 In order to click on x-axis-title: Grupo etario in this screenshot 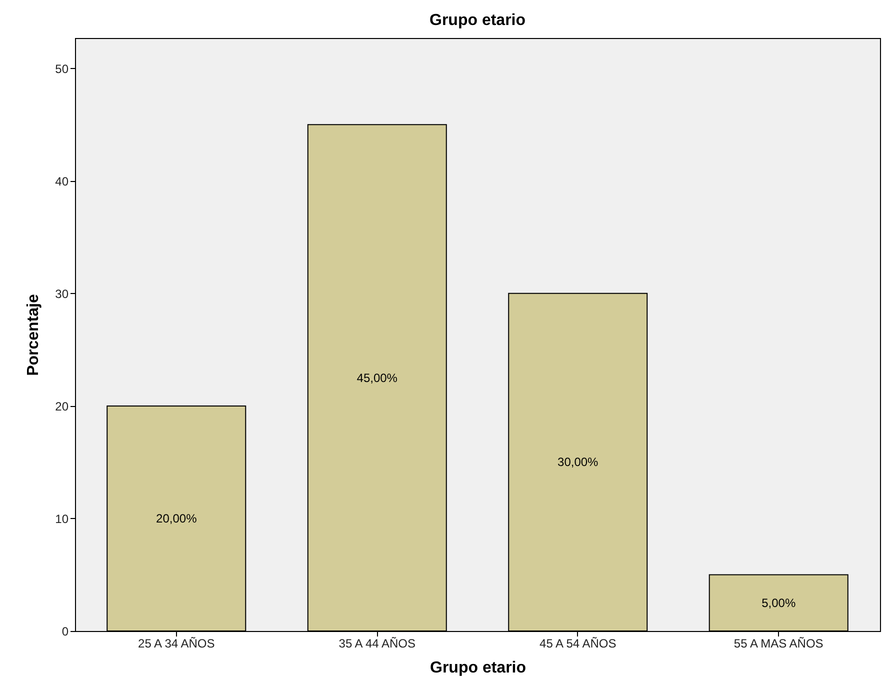, I will do `click(478, 668)`.